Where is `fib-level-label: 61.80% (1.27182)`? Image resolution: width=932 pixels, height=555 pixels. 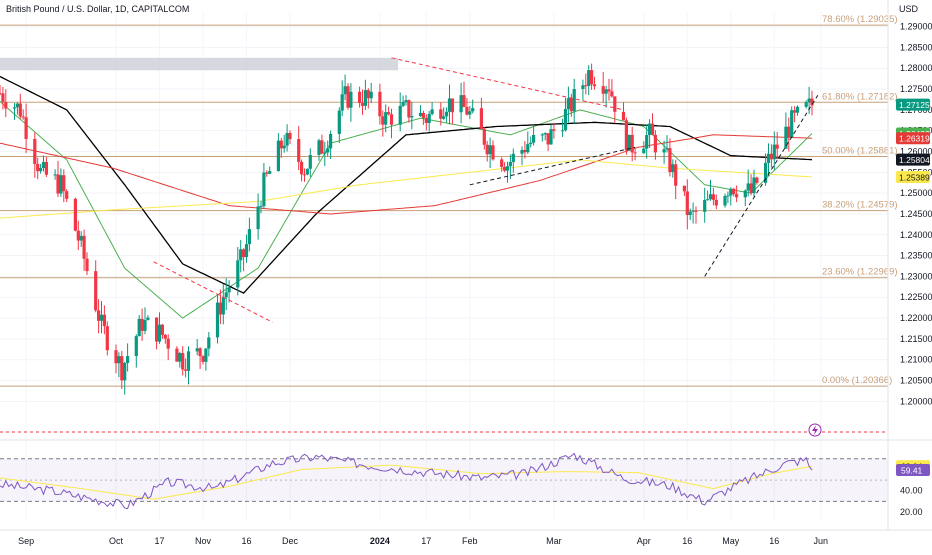 fib-level-label: 61.80% (1.27182) is located at coordinates (860, 96).